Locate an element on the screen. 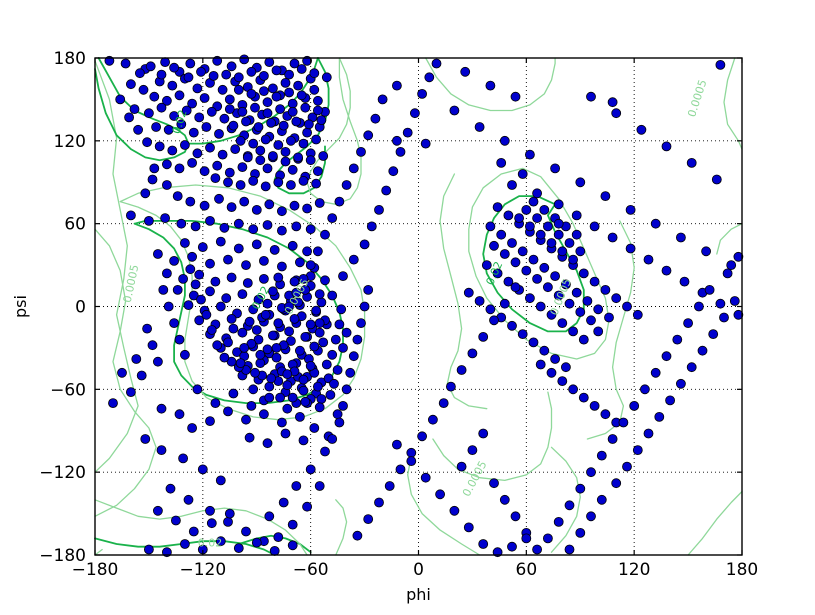  x-axis-title: phi is located at coordinates (418, 594).